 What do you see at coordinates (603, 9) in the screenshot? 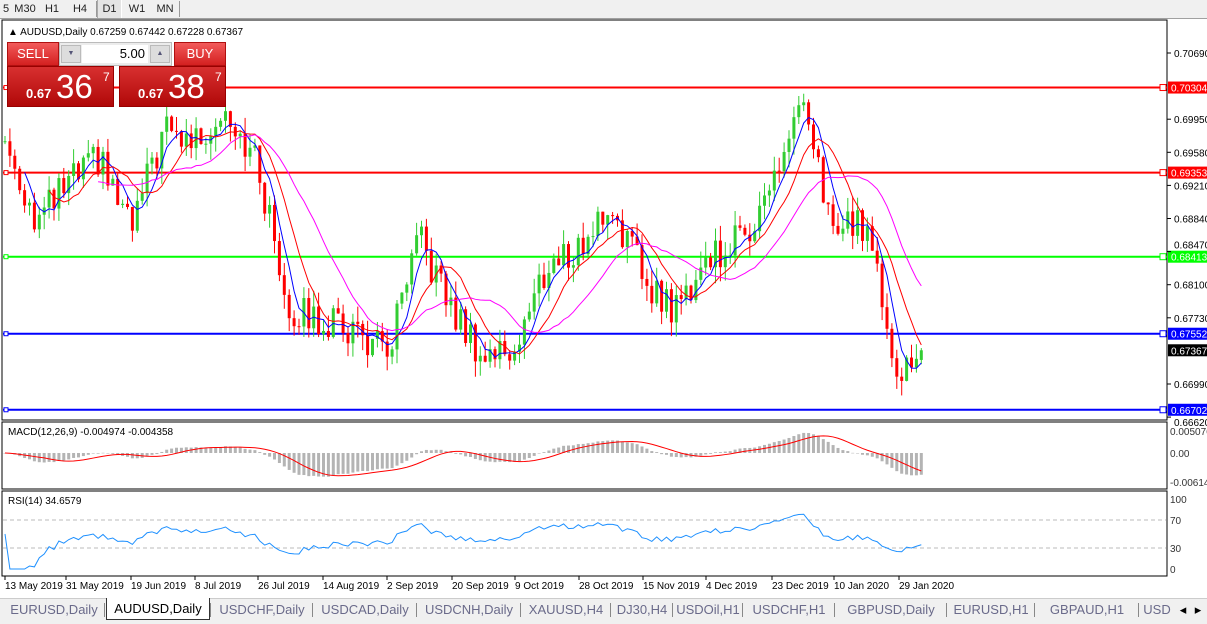
I see `timeframe-toolbar: 5 M30 H1 H4 D1 W1 MN` at bounding box center [603, 9].